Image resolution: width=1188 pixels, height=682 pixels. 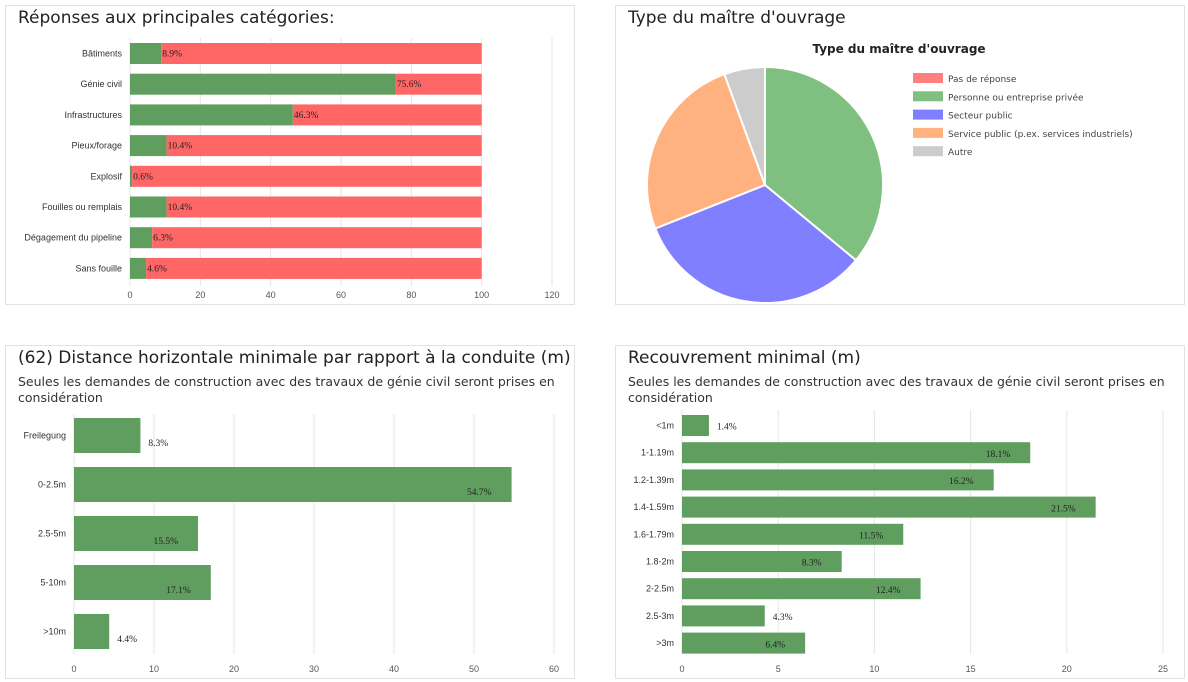 I want to click on x-tick-label: 25, so click(x=1163, y=669).